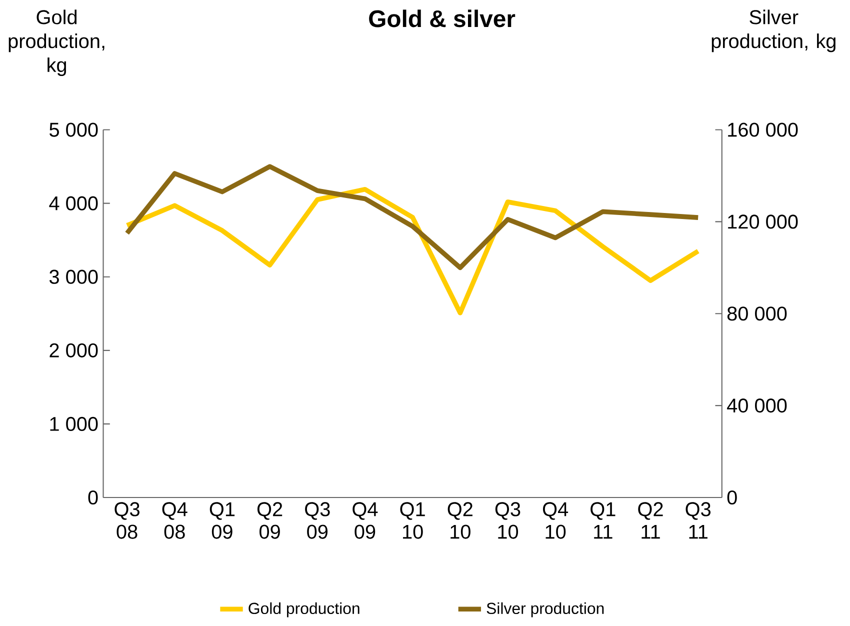 The image size is (850, 626). I want to click on legend-label: Silver production, so click(545, 610).